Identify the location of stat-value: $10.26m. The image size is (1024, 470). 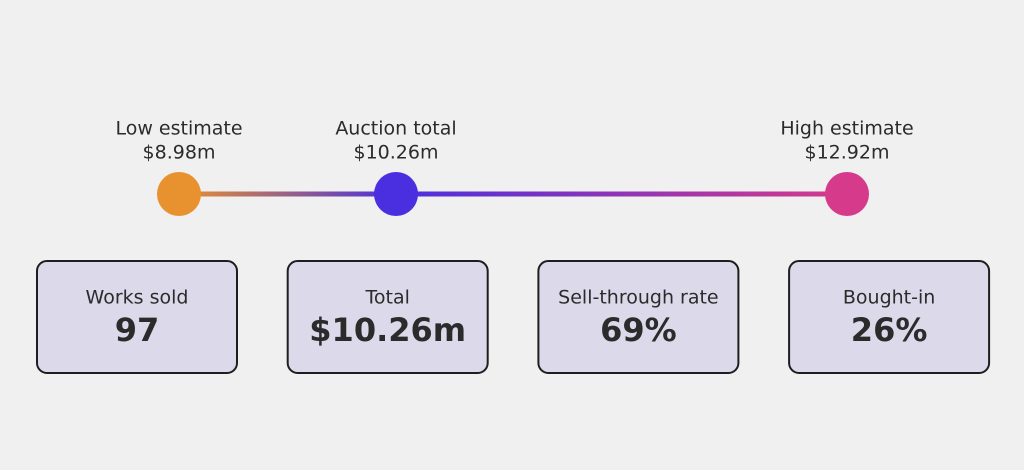
(387, 330).